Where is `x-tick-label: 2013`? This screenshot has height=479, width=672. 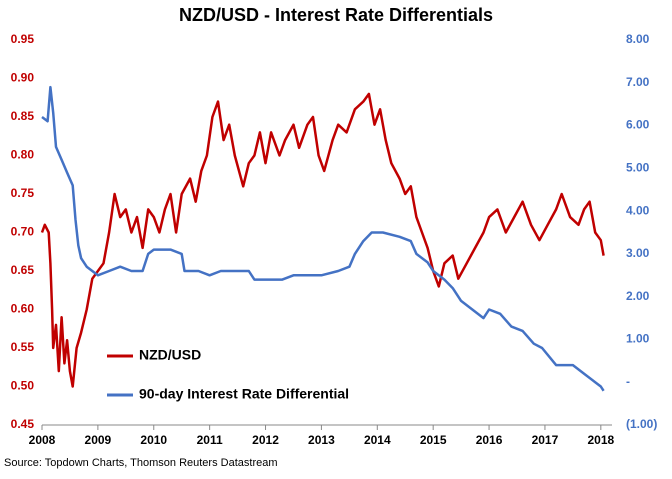 x-tick-label: 2013 is located at coordinates (321, 440).